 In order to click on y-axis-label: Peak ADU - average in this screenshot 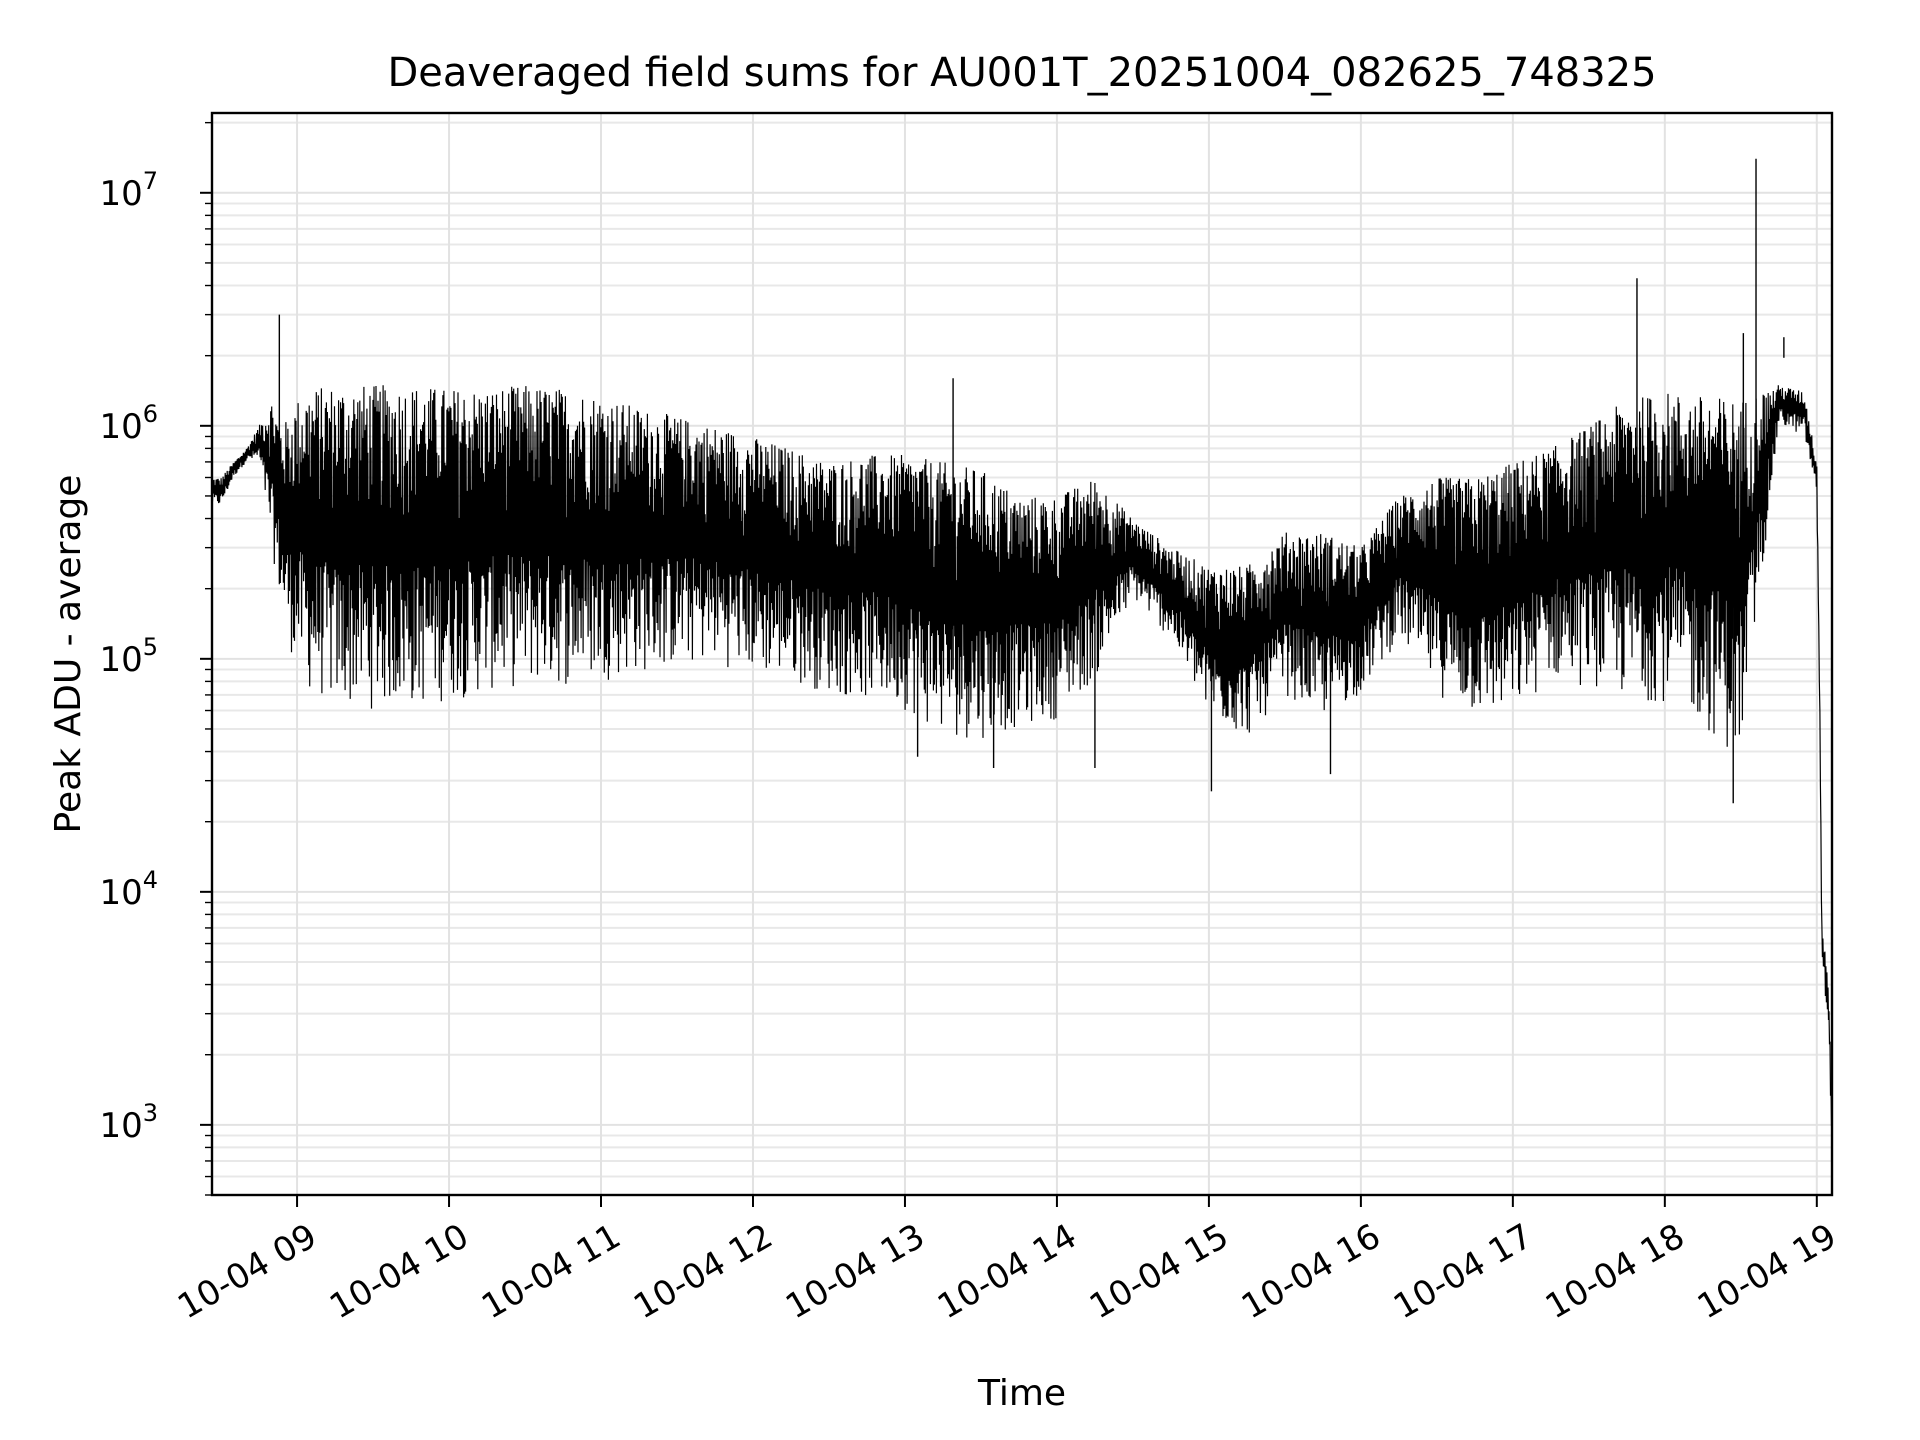, I will do `click(68, 654)`.